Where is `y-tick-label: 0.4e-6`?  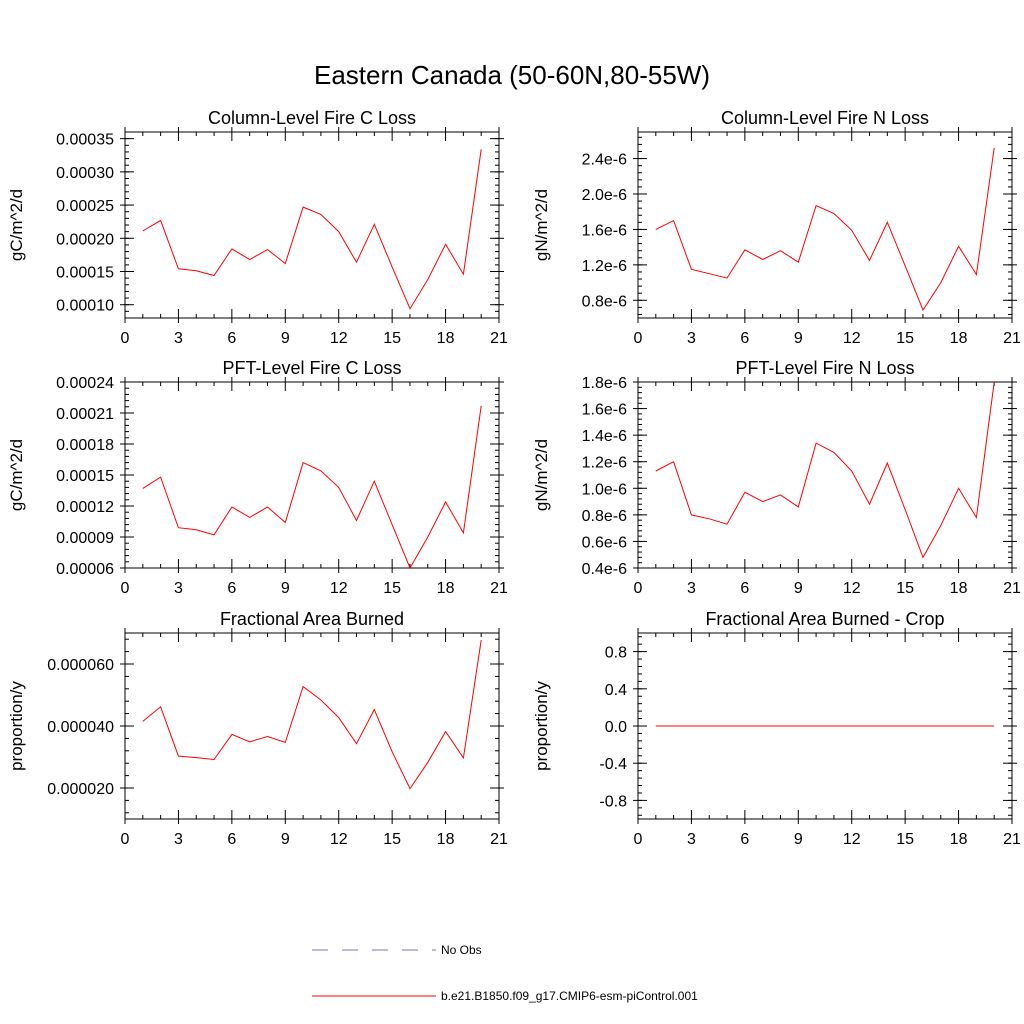 y-tick-label: 0.4e-6 is located at coordinates (604, 569).